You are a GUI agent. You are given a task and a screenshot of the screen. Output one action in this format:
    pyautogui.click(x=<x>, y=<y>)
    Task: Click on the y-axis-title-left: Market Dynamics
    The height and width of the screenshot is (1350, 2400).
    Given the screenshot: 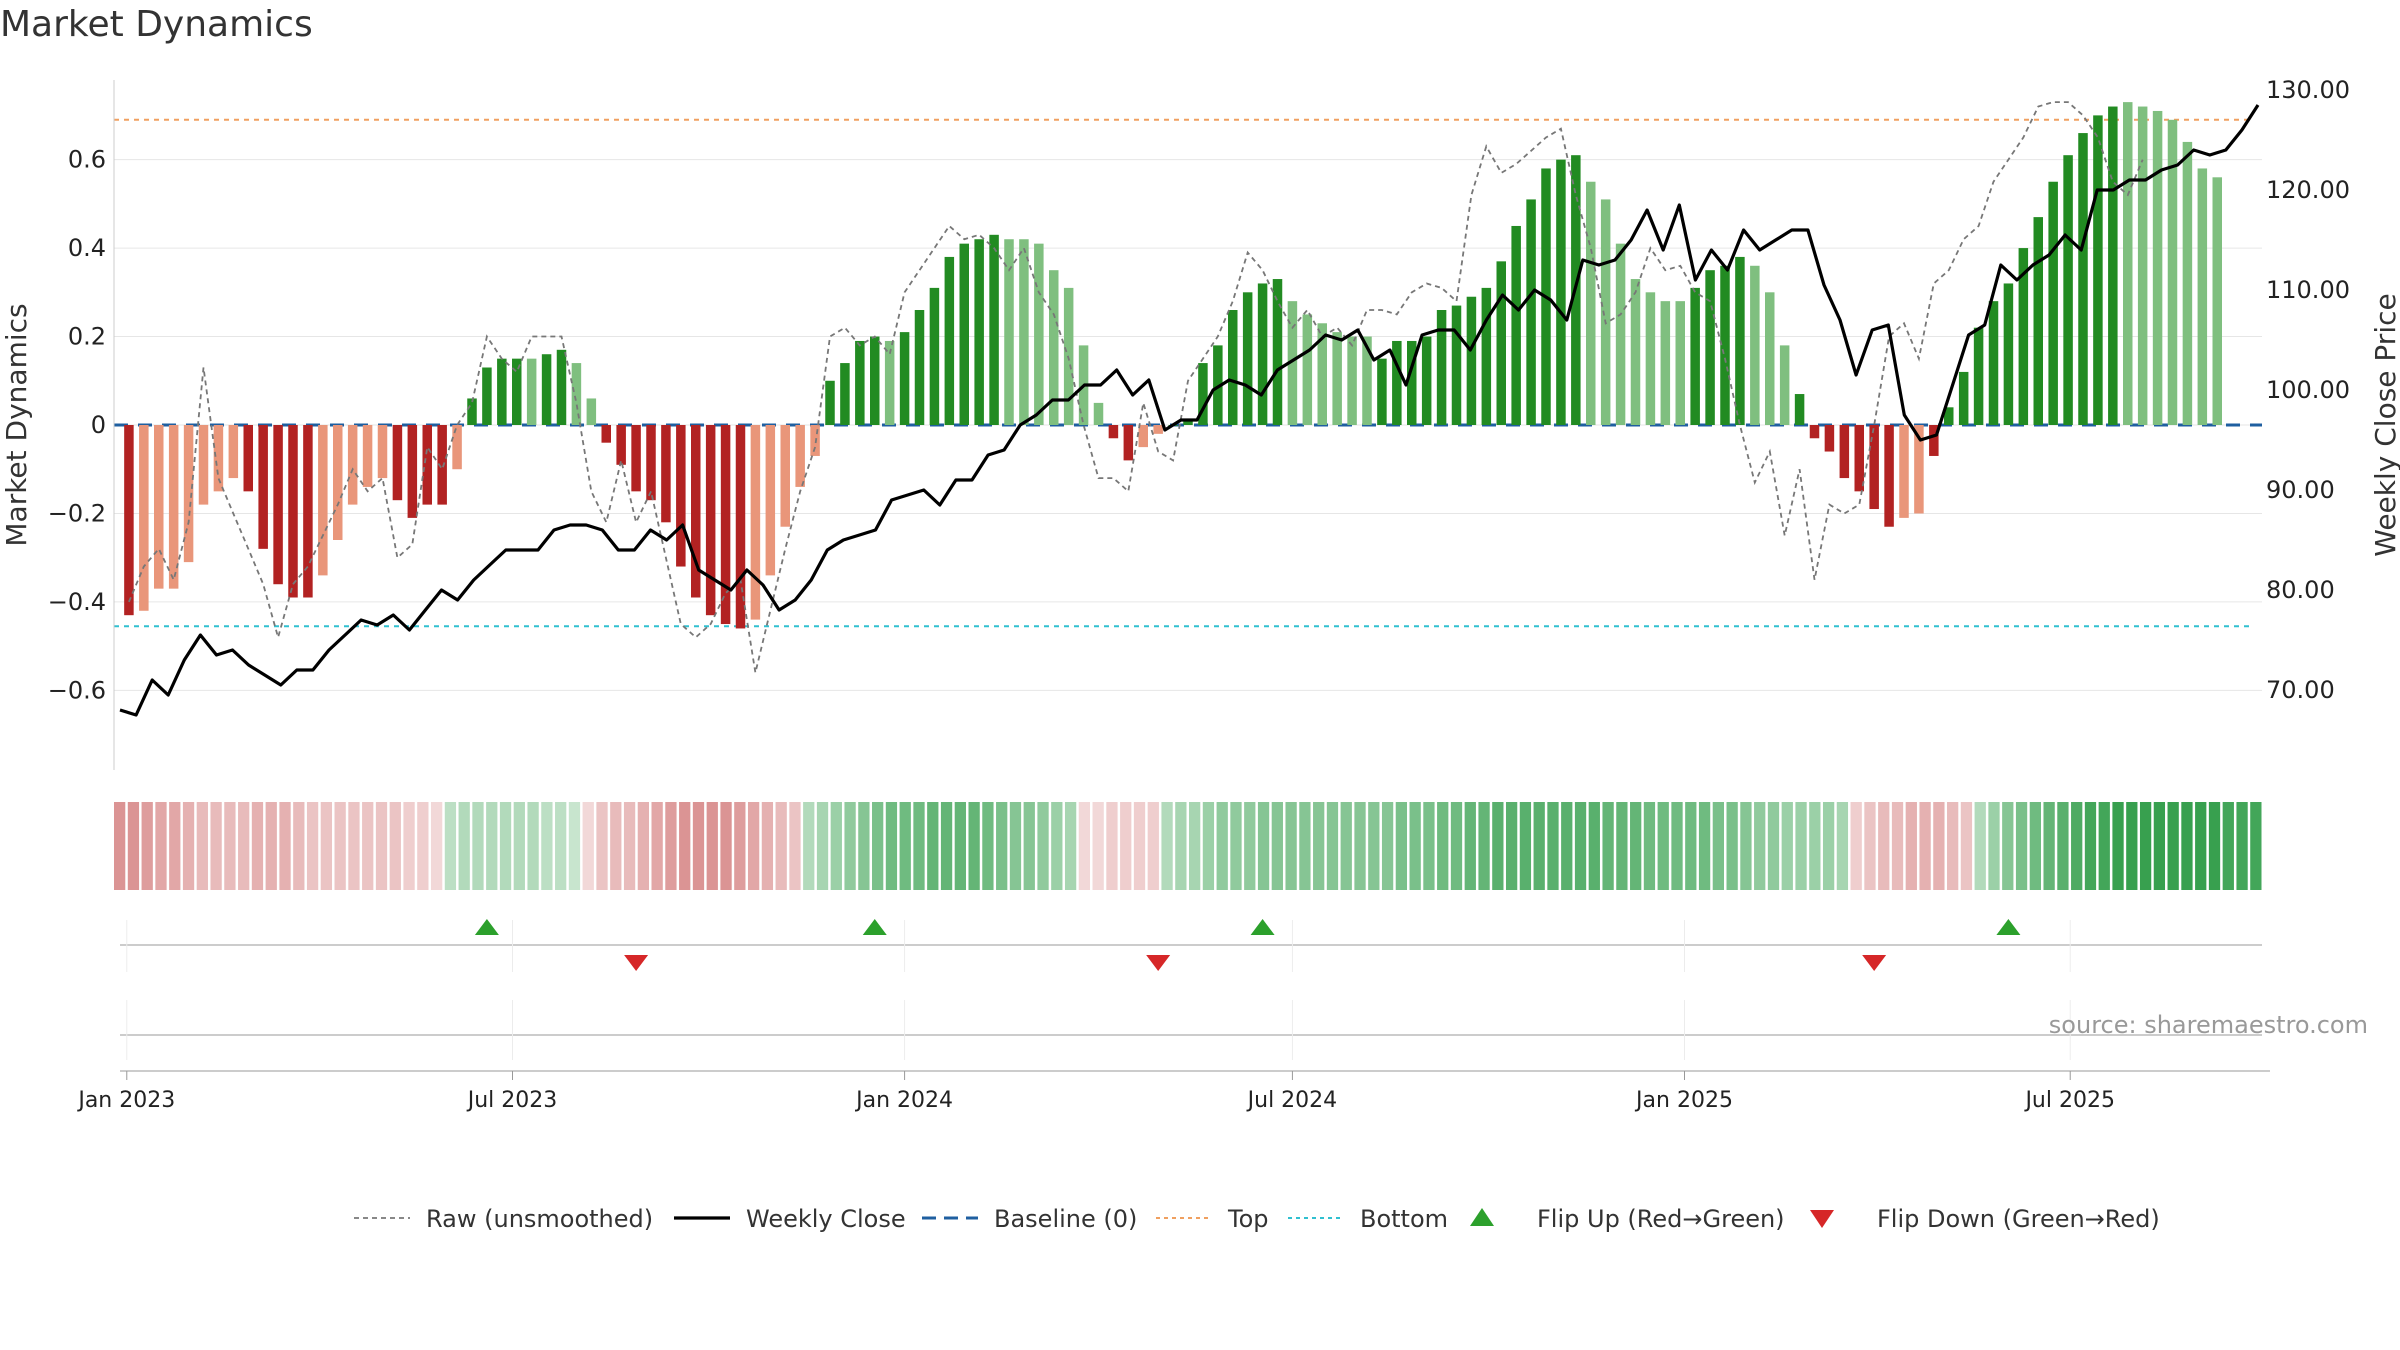 What is the action you would take?
    pyautogui.click(x=16, y=424)
    